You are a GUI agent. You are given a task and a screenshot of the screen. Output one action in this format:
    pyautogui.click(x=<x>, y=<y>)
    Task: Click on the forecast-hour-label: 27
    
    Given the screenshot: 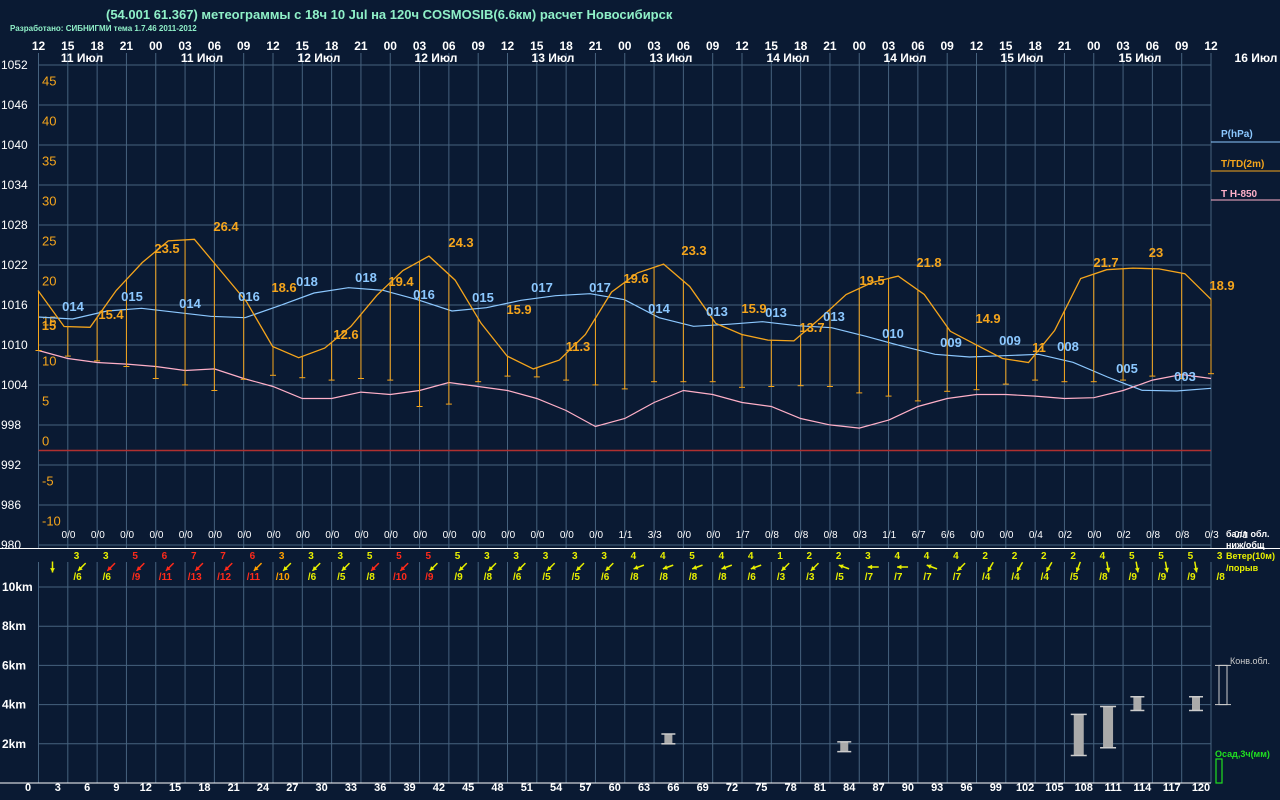 What is the action you would take?
    pyautogui.click(x=292, y=788)
    